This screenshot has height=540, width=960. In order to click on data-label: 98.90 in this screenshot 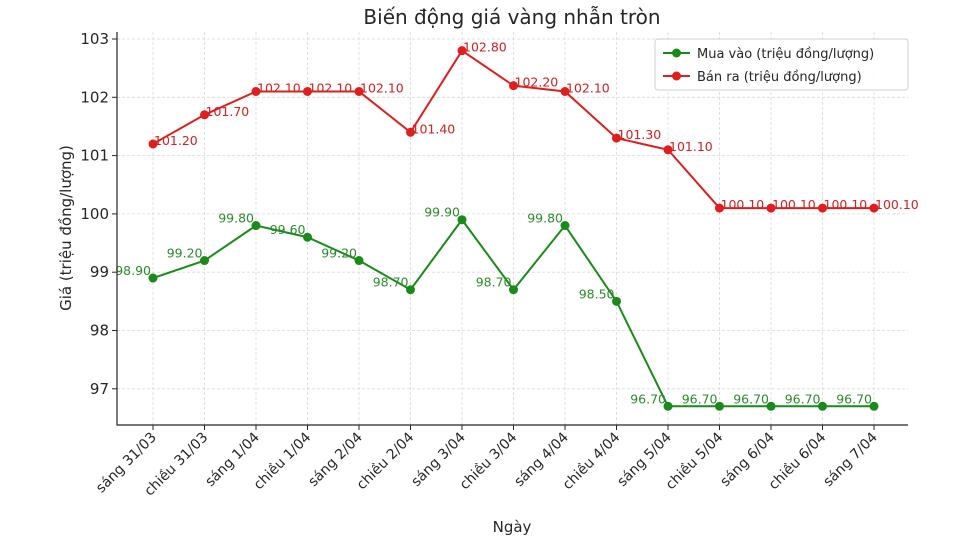, I will do `click(133, 270)`.